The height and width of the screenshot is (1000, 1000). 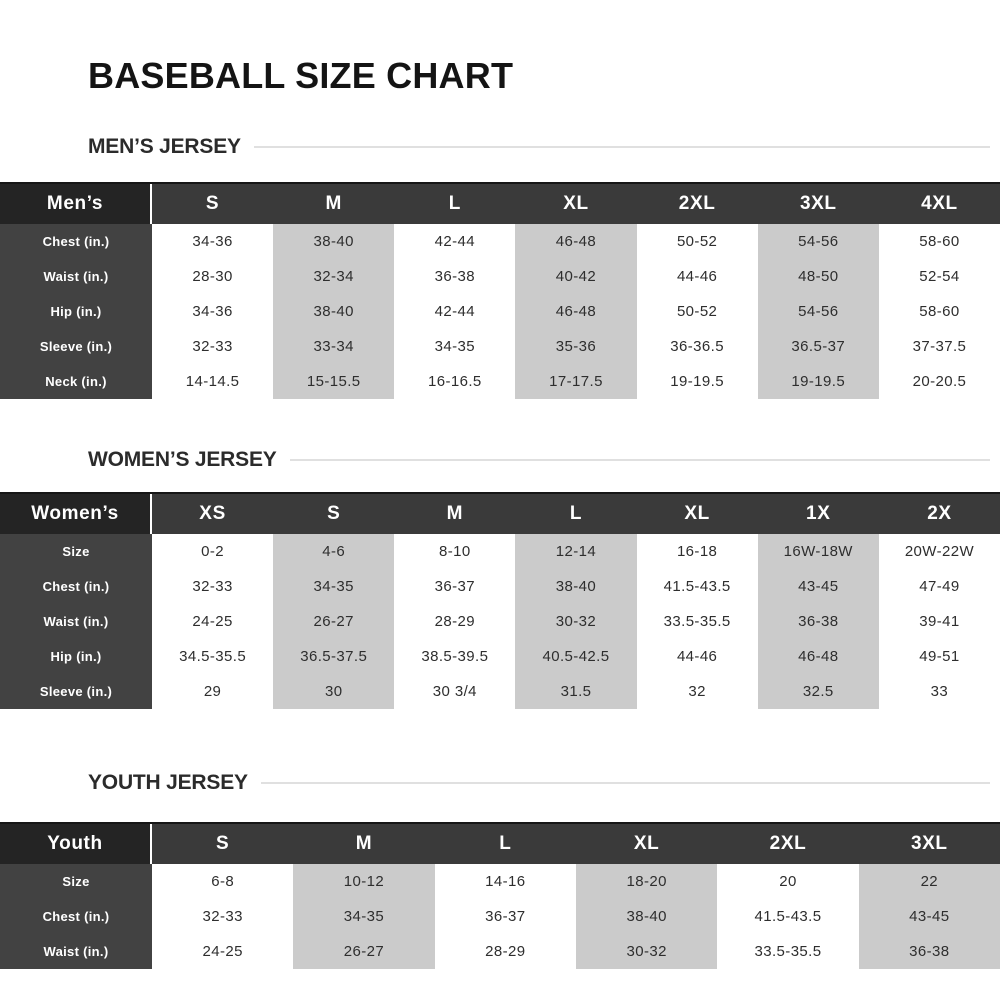 What do you see at coordinates (939, 204) in the screenshot?
I see `column-header-4xl: 4XL` at bounding box center [939, 204].